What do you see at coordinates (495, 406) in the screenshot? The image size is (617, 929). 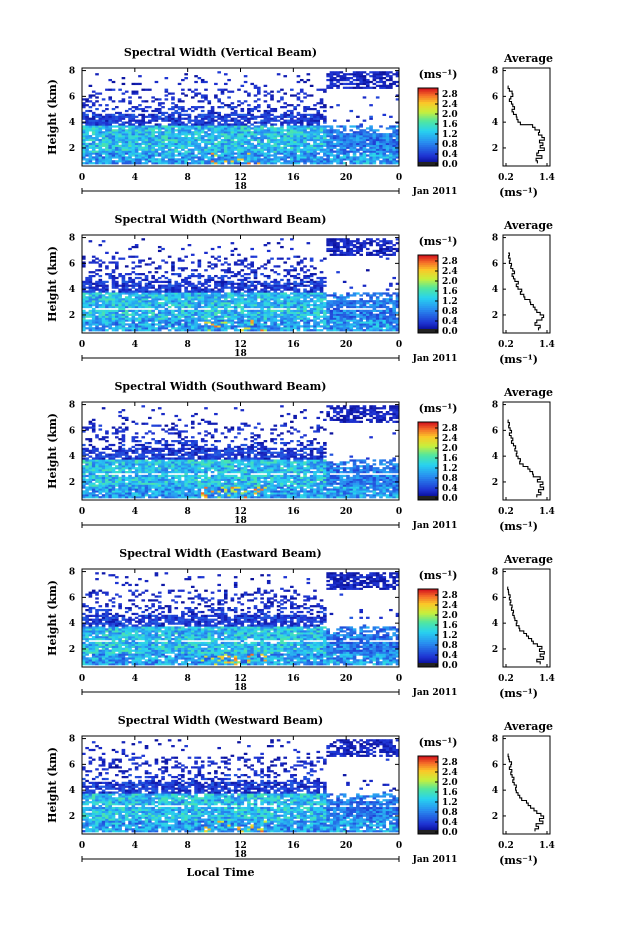 I see `avg-y-tick-label: 8` at bounding box center [495, 406].